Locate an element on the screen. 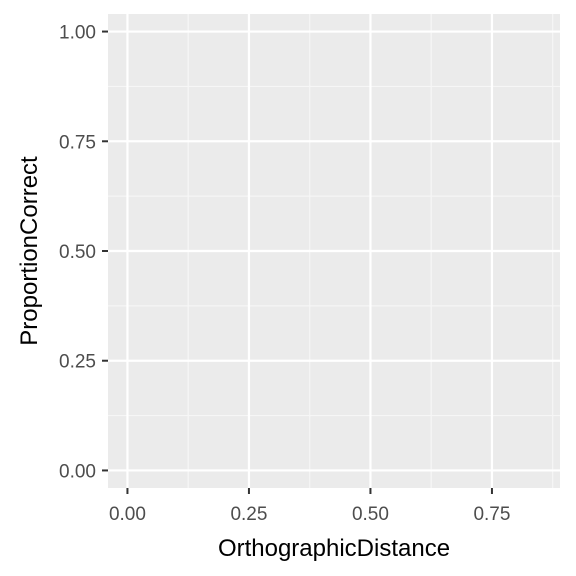  x-axis-title: OrthographicDistance is located at coordinates (334, 548).